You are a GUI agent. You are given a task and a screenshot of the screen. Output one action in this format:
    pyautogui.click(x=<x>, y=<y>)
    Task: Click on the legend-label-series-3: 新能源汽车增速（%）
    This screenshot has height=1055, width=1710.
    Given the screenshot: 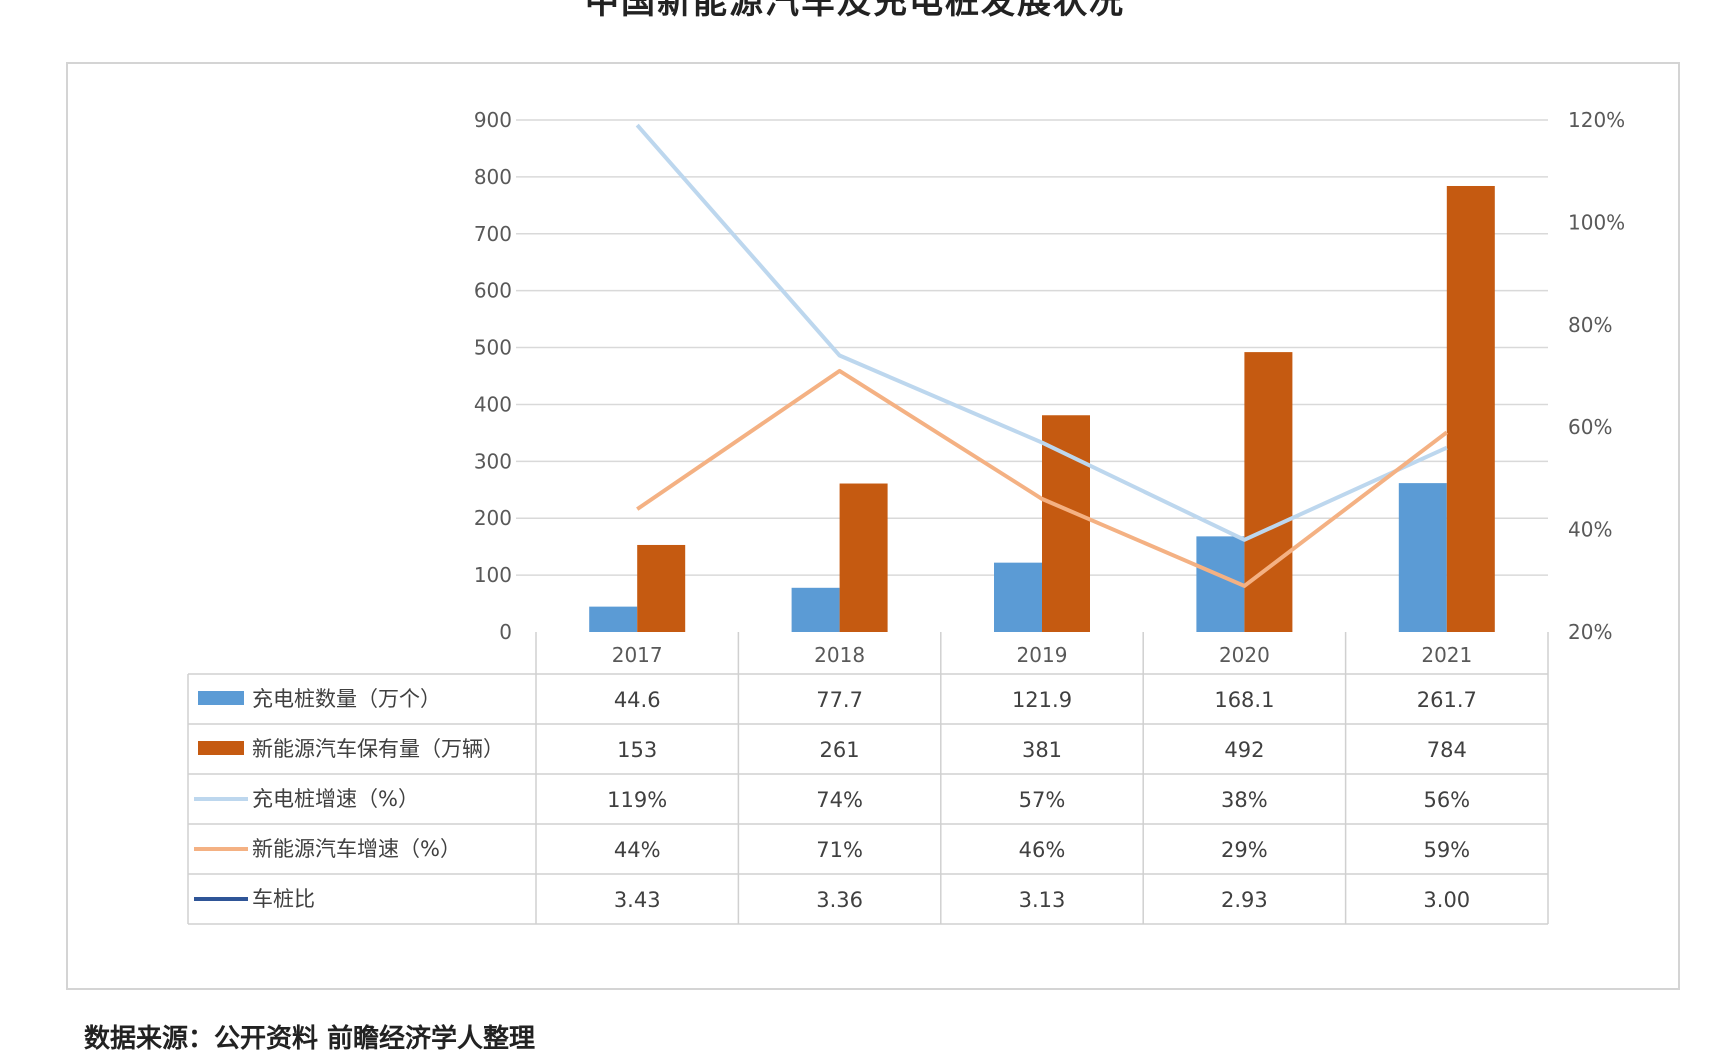 What is the action you would take?
    pyautogui.click(x=356, y=849)
    